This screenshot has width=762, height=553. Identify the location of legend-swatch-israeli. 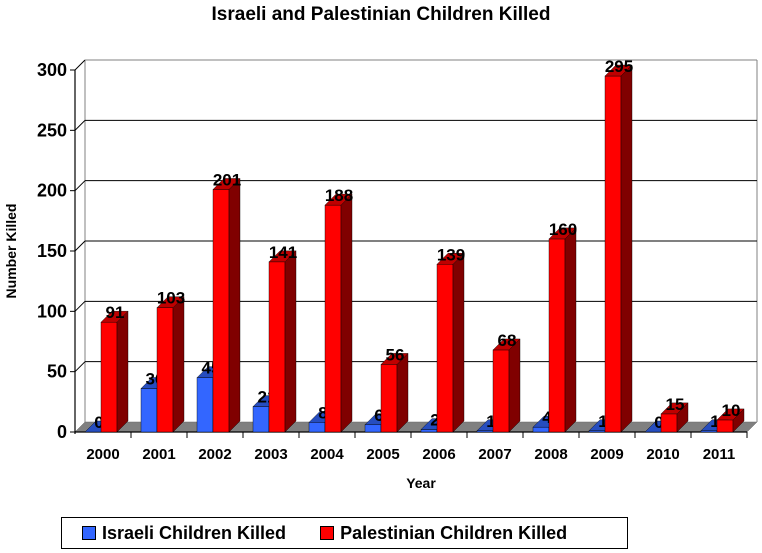
(89, 533).